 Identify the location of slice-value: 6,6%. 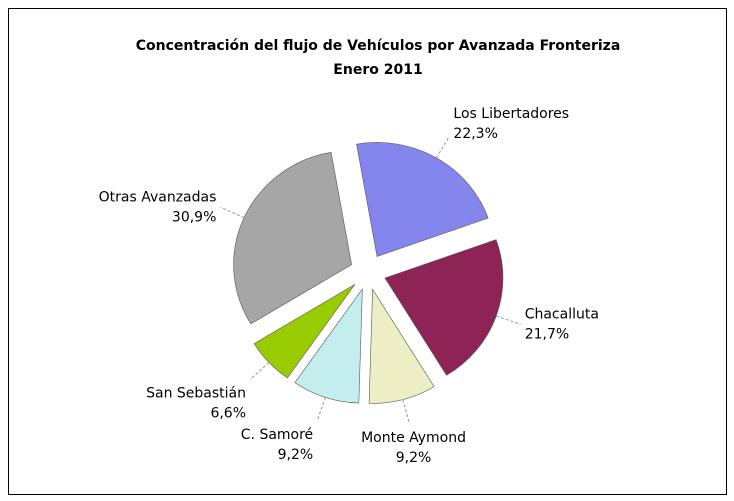
(228, 414).